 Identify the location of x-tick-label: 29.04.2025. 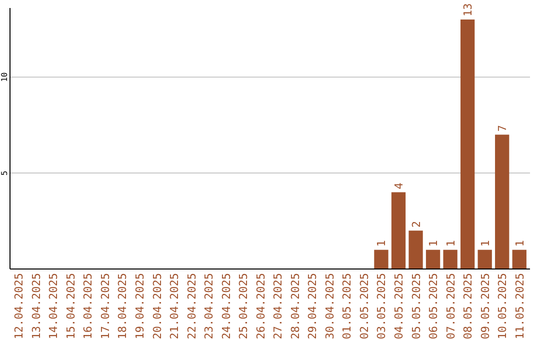
(313, 306).